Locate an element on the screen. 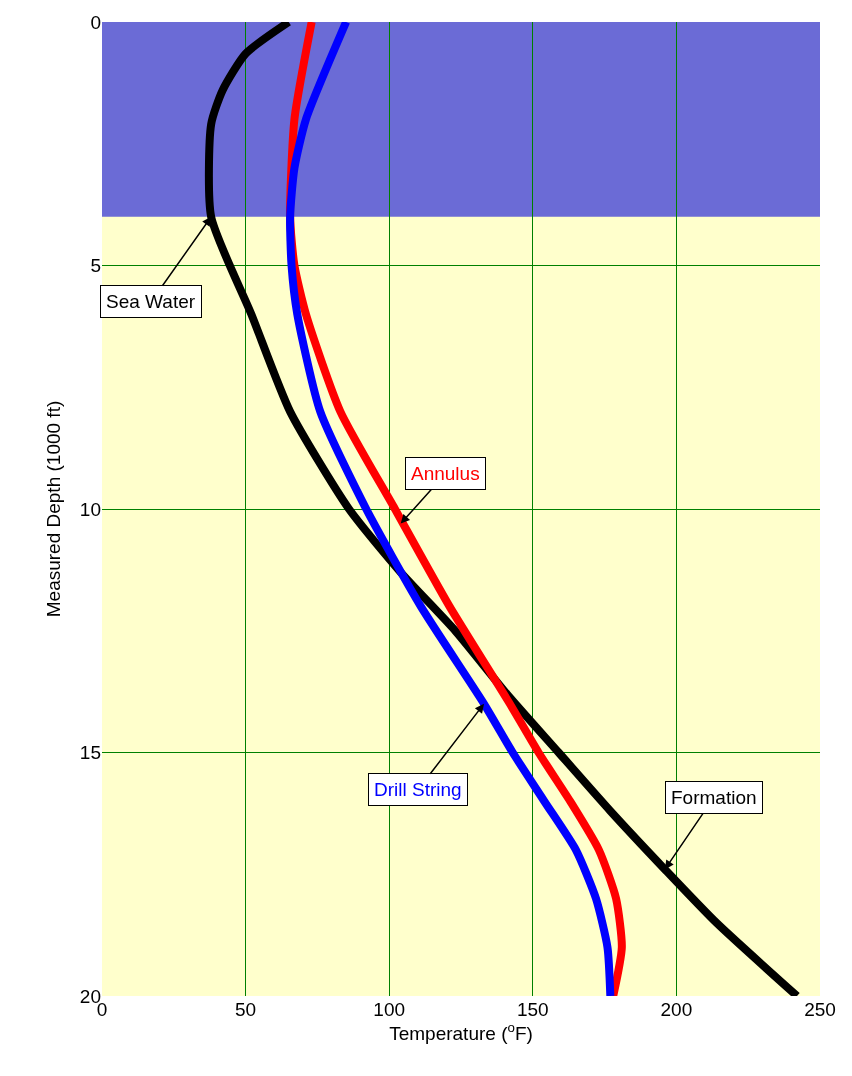  y-tick-label: 15 is located at coordinates (90, 753).